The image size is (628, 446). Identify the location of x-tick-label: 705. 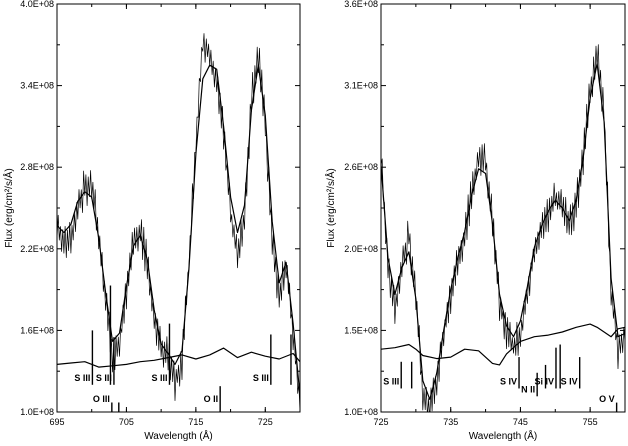
(126, 422).